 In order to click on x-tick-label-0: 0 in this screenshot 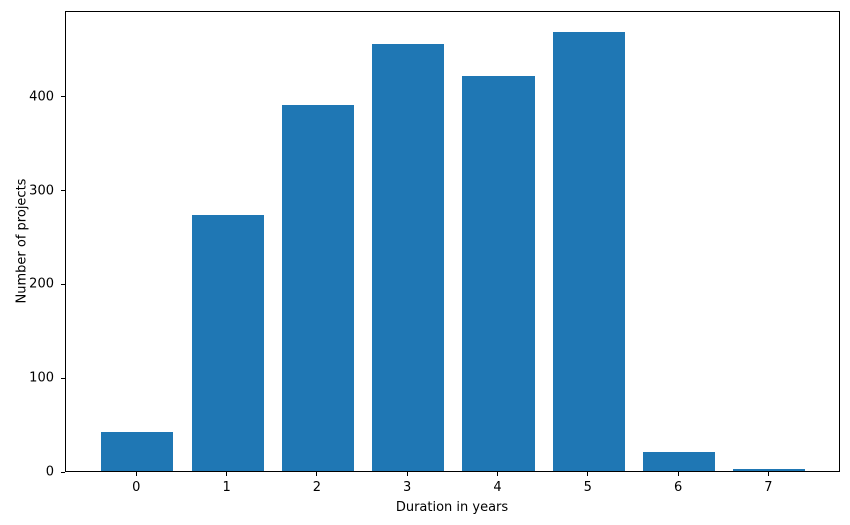, I will do `click(136, 487)`.